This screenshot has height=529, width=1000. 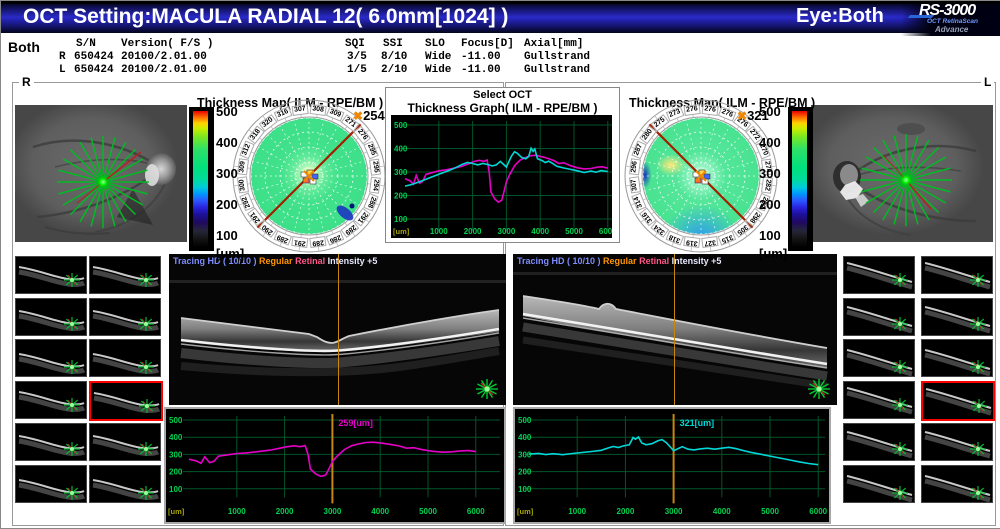 I want to click on thickness-colorbar, so click(x=200, y=179).